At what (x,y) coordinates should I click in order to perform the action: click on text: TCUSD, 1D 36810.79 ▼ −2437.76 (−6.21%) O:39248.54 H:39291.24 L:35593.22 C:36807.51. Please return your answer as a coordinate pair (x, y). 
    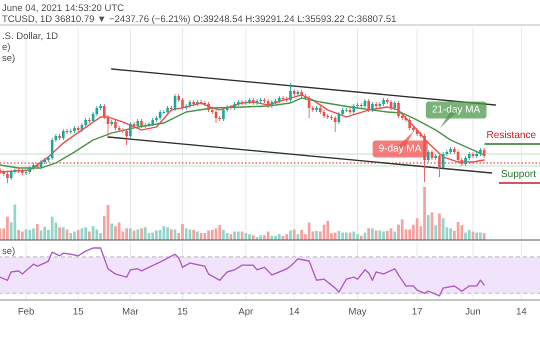
    Looking at the image, I should click on (199, 19).